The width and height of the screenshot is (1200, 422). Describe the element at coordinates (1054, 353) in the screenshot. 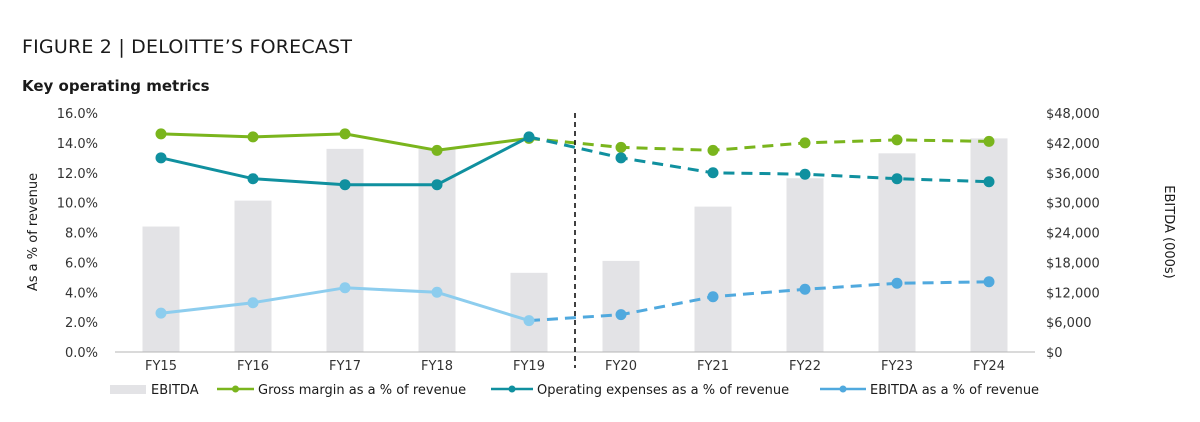

I see `y2-tick-label: $0` at that location.